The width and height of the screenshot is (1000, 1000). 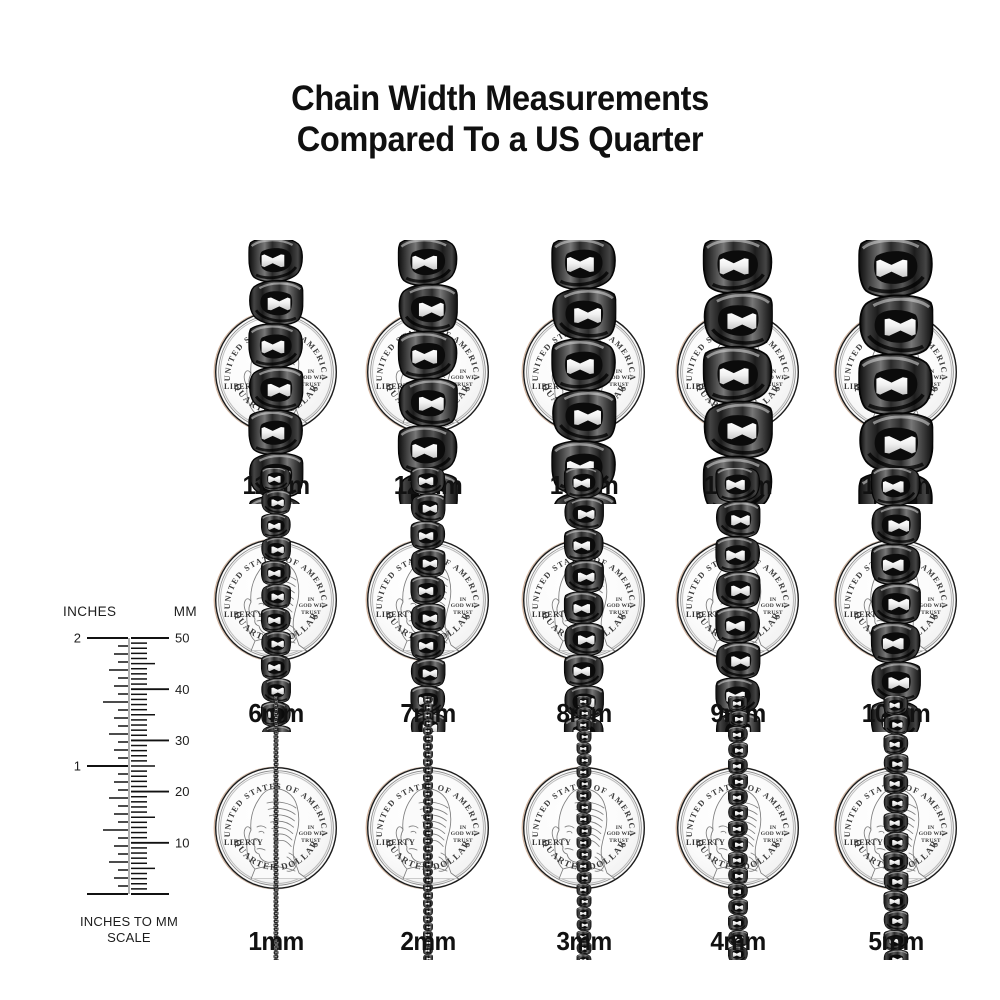 I want to click on chain-size-label: 3mm, so click(x=584, y=941).